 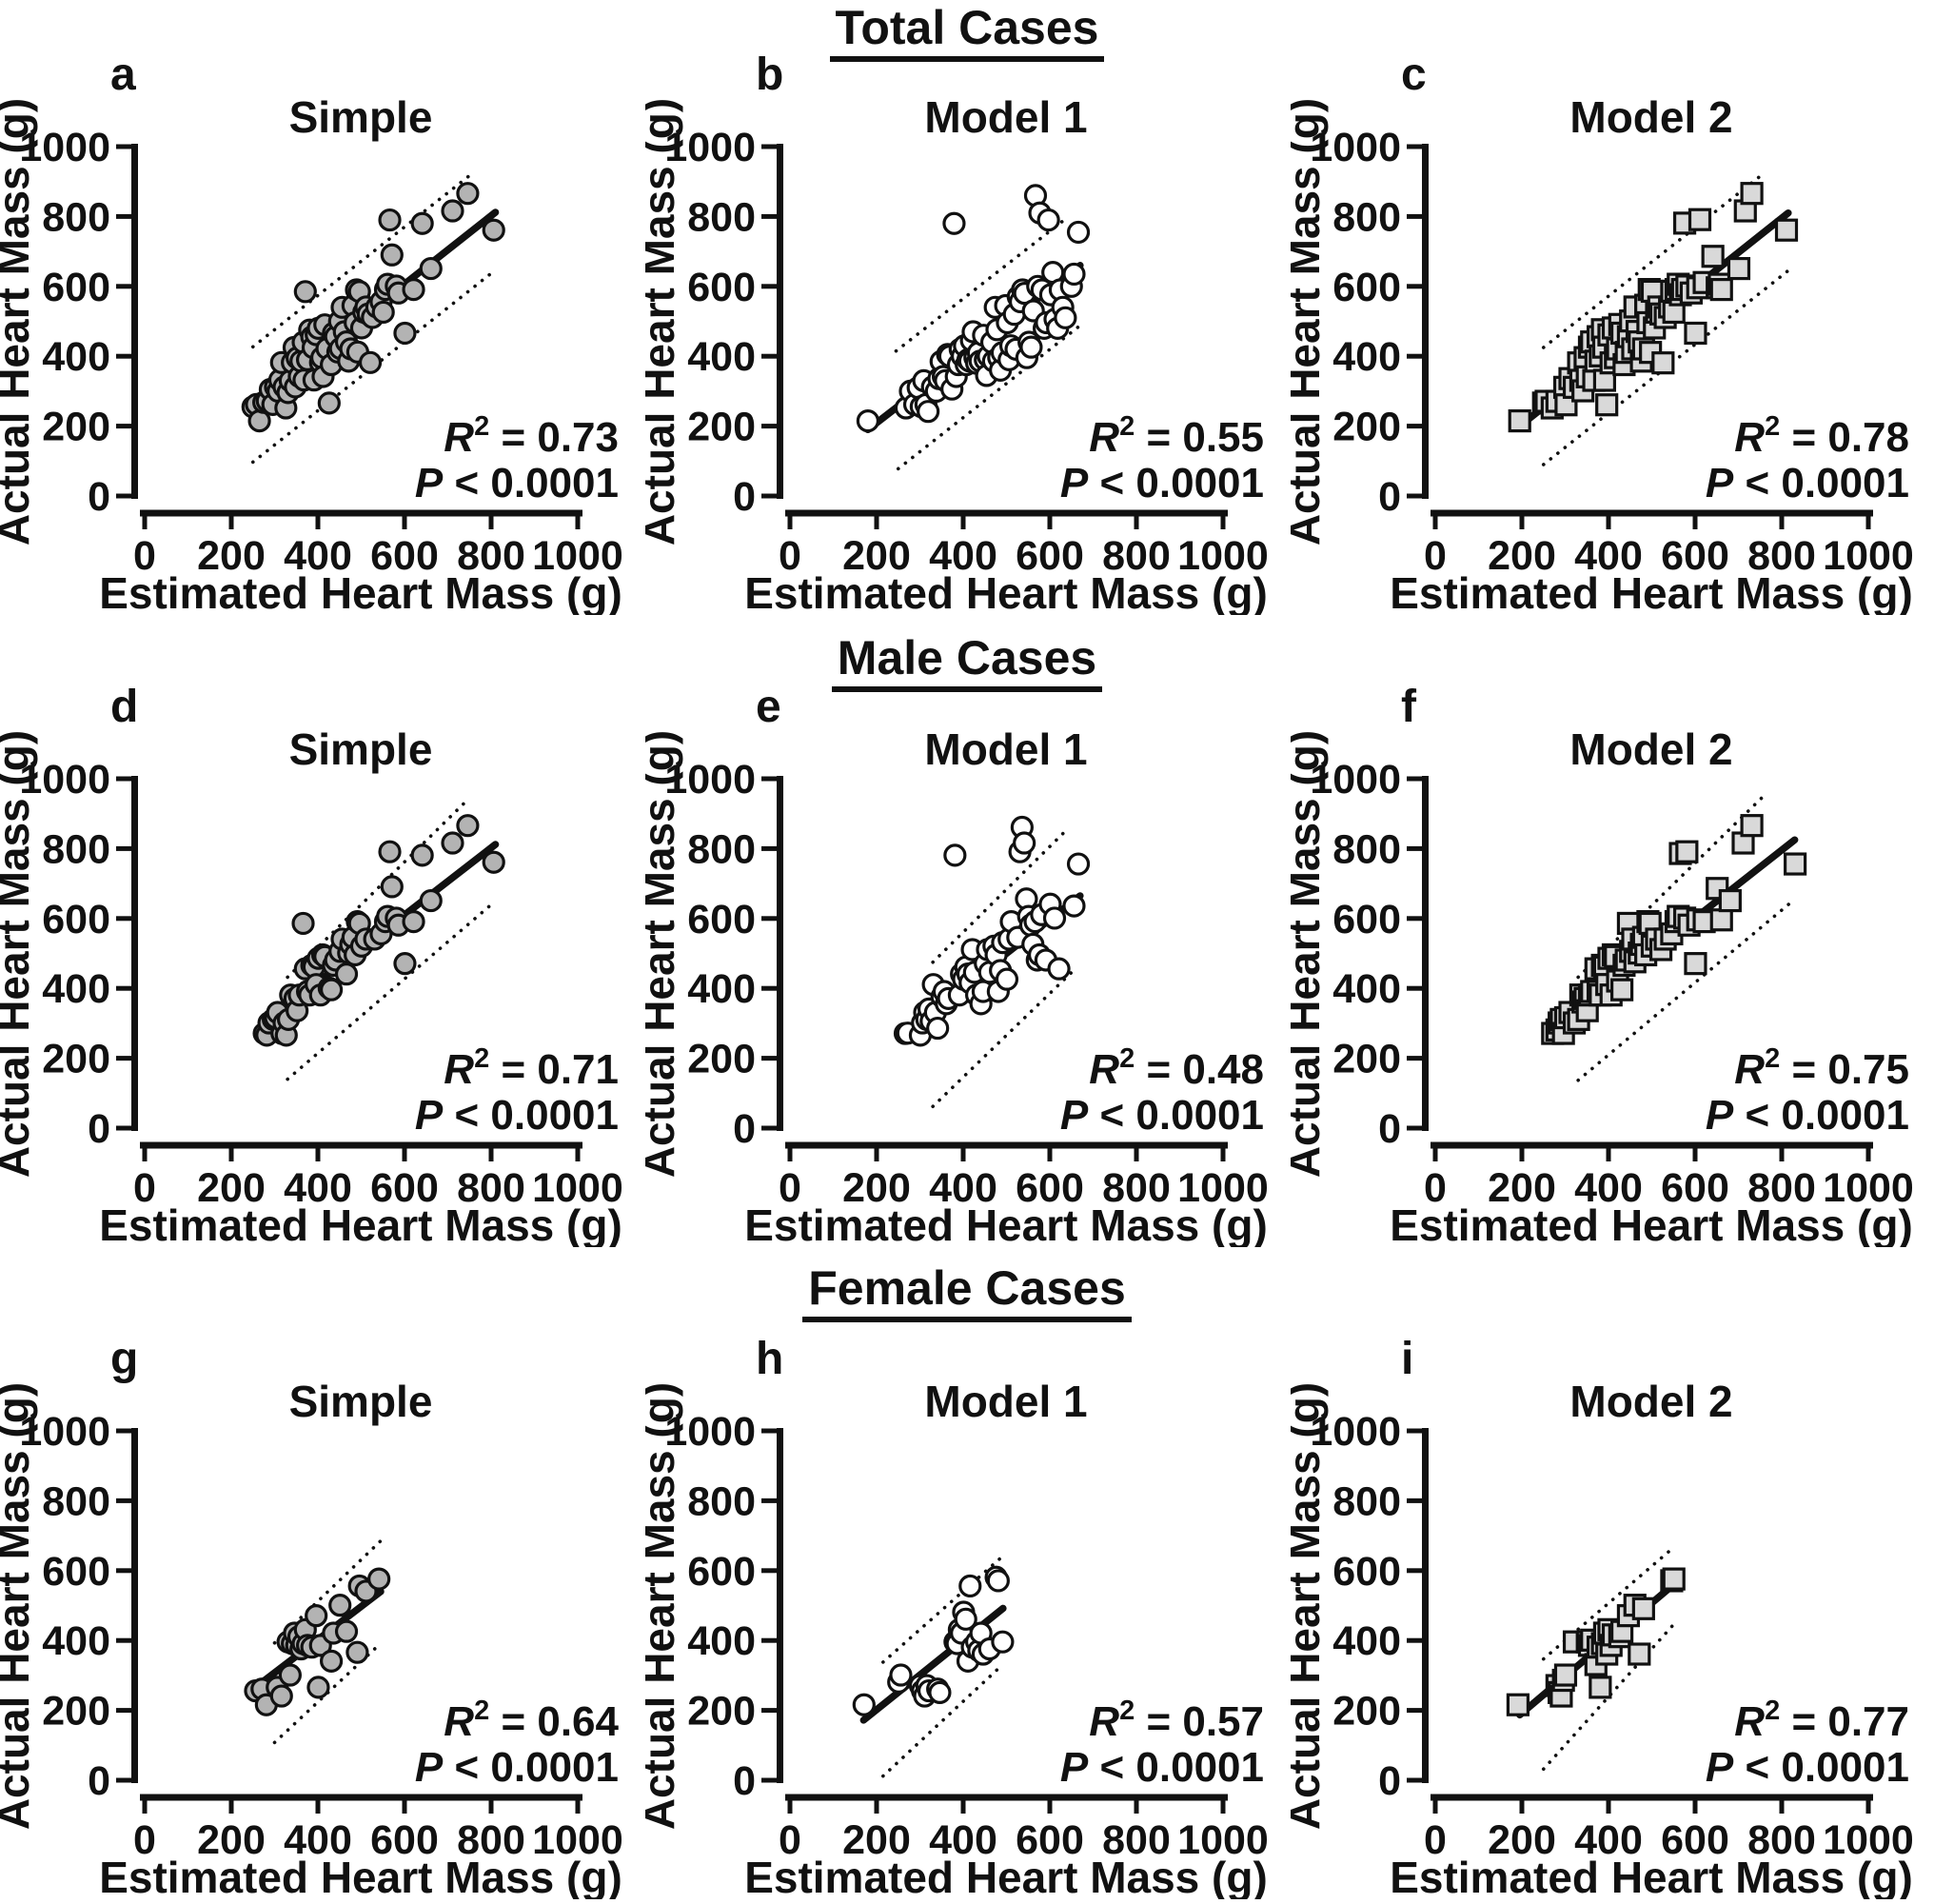 What do you see at coordinates (1176, 1720) in the screenshot?
I see `r-squared-annotation: R2 = 0.57` at bounding box center [1176, 1720].